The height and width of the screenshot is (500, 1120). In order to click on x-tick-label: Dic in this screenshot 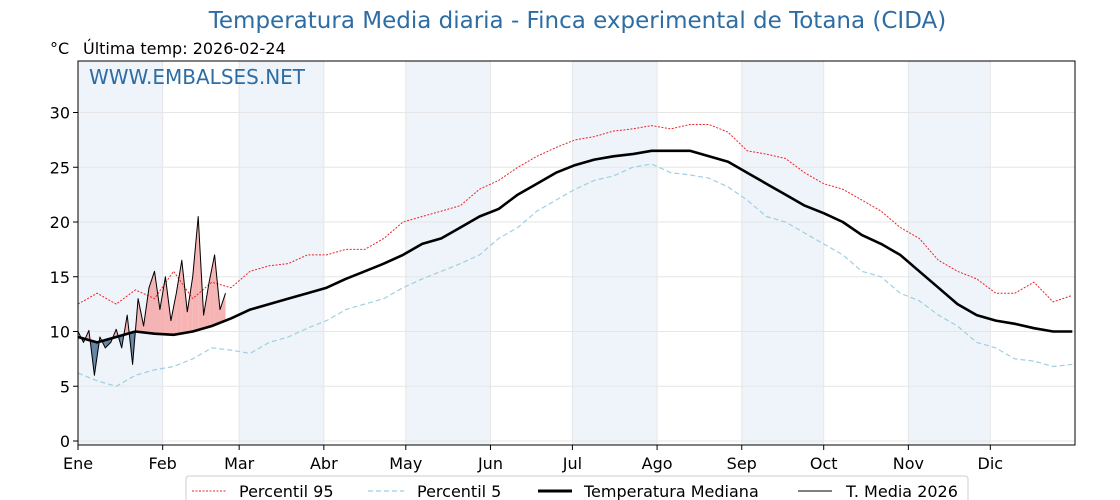, I will do `click(991, 463)`.